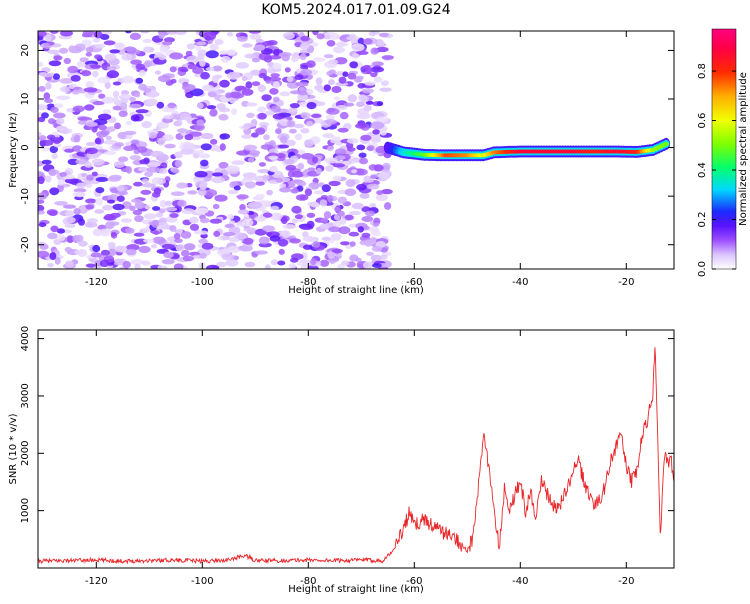  I want to click on heatmap-xtick-label: -40, so click(520, 282).